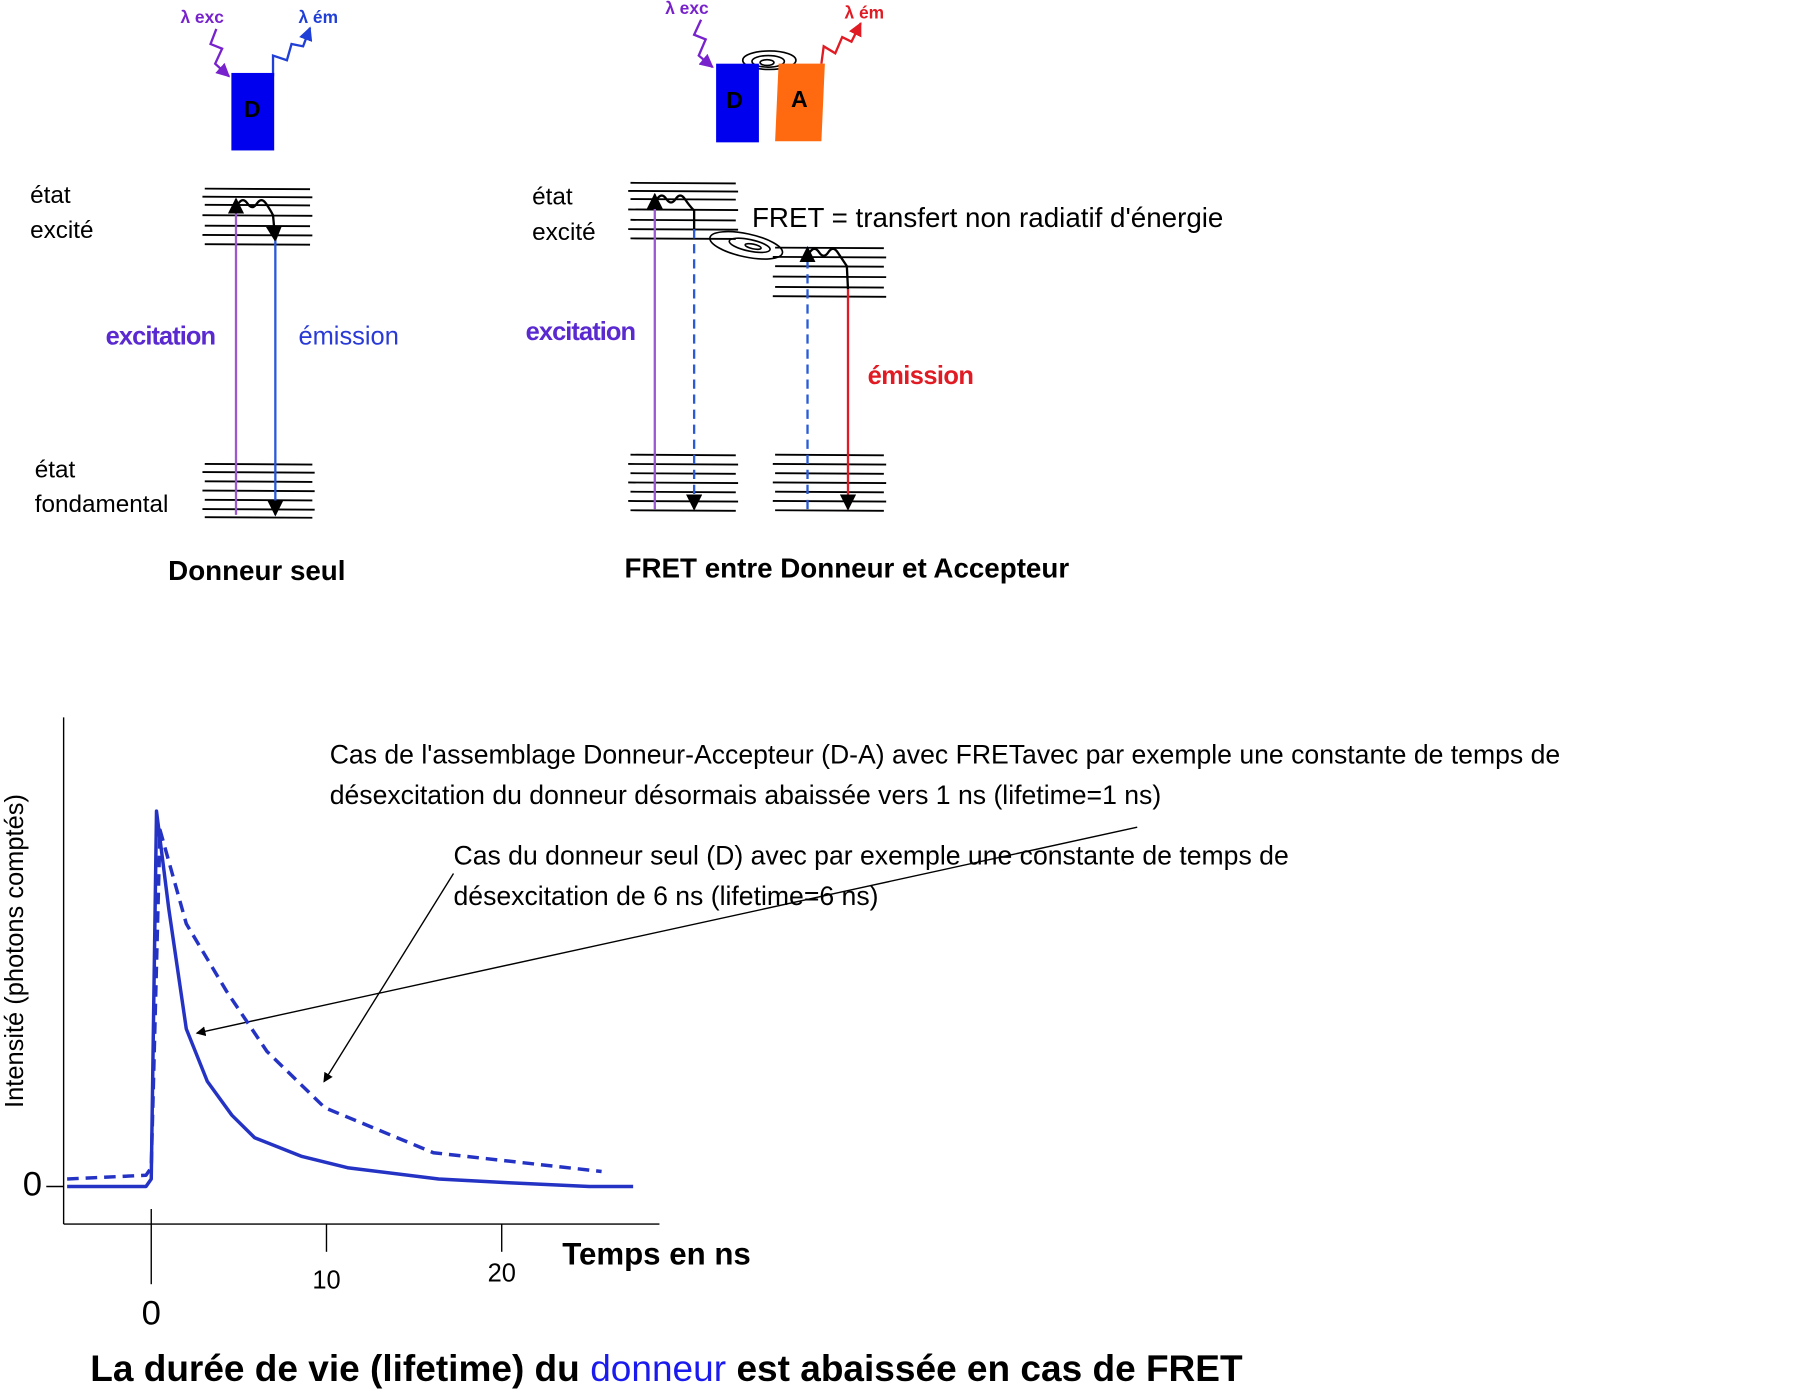 This screenshot has height=1393, width=1814. I want to click on acceptor-box, so click(800, 102).